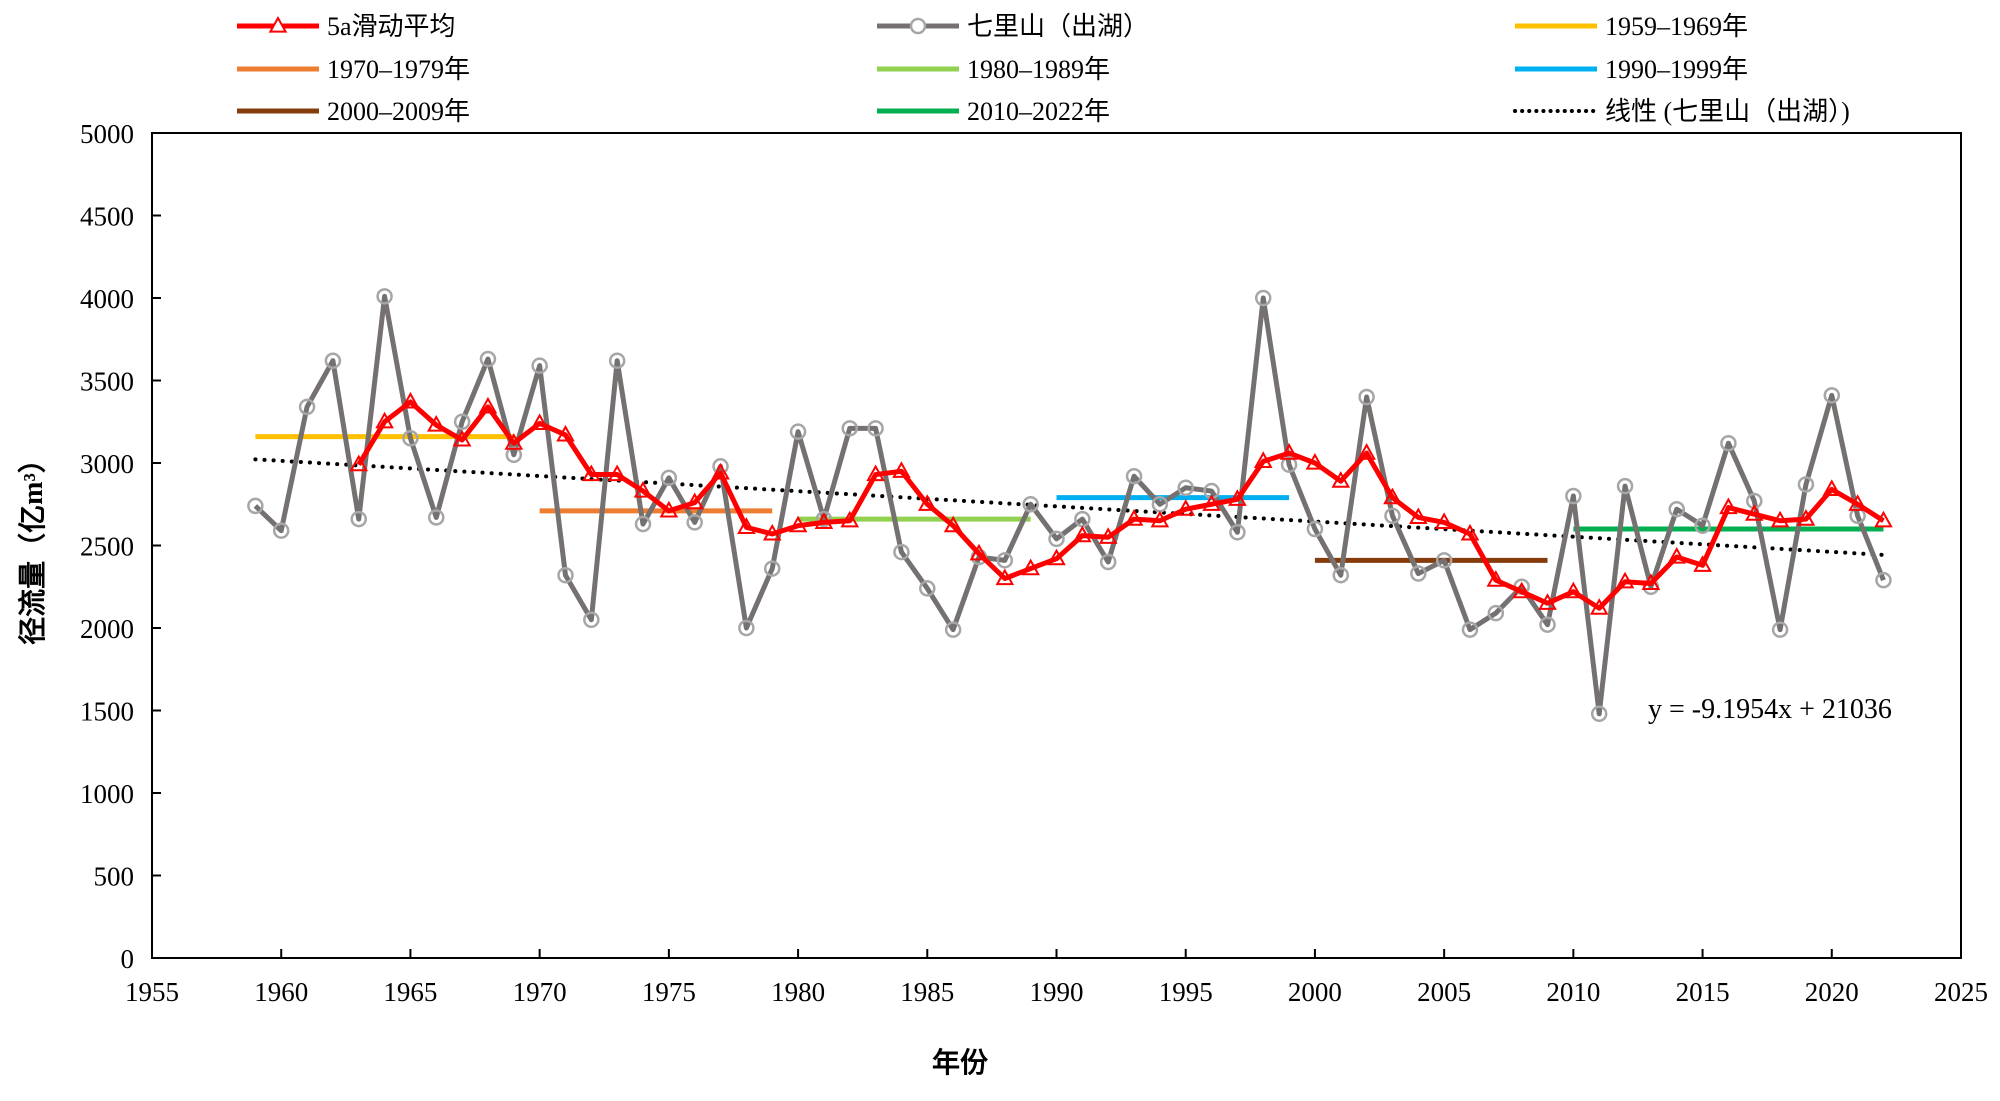 The height and width of the screenshot is (1101, 2000). What do you see at coordinates (107, 217) in the screenshot?
I see `y-tick-label: 4500` at bounding box center [107, 217].